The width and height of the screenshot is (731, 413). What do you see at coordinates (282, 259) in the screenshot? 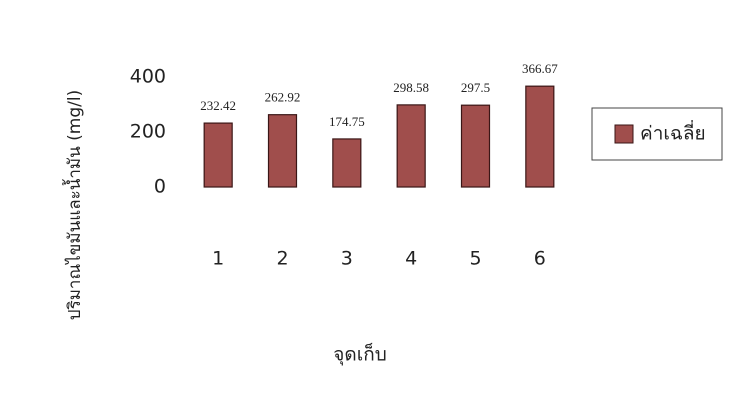
I see `x-tick-label: 2` at bounding box center [282, 259].